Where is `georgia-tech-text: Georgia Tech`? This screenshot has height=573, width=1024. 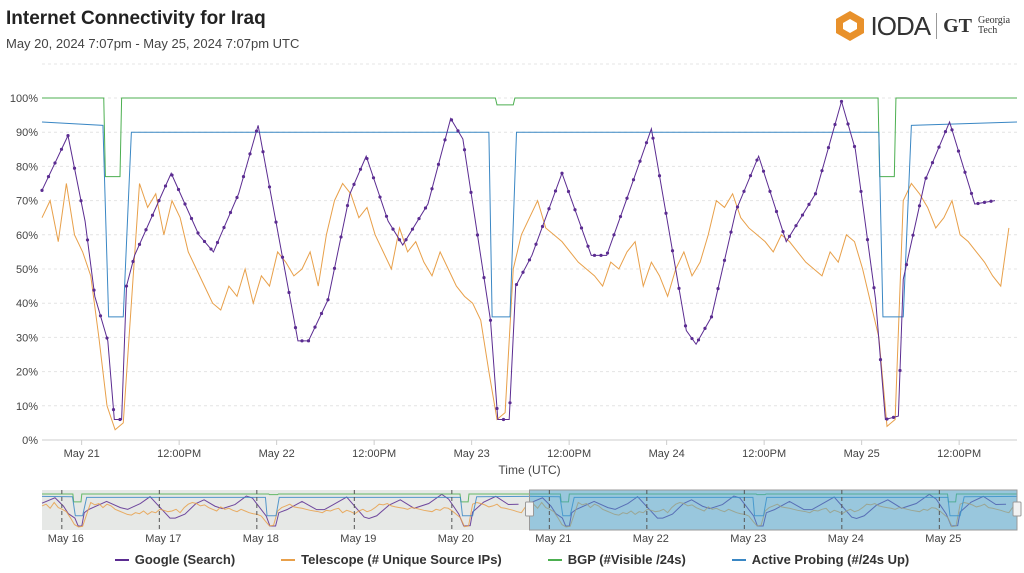
georgia-tech-text: Georgia Tech is located at coordinates (994, 25).